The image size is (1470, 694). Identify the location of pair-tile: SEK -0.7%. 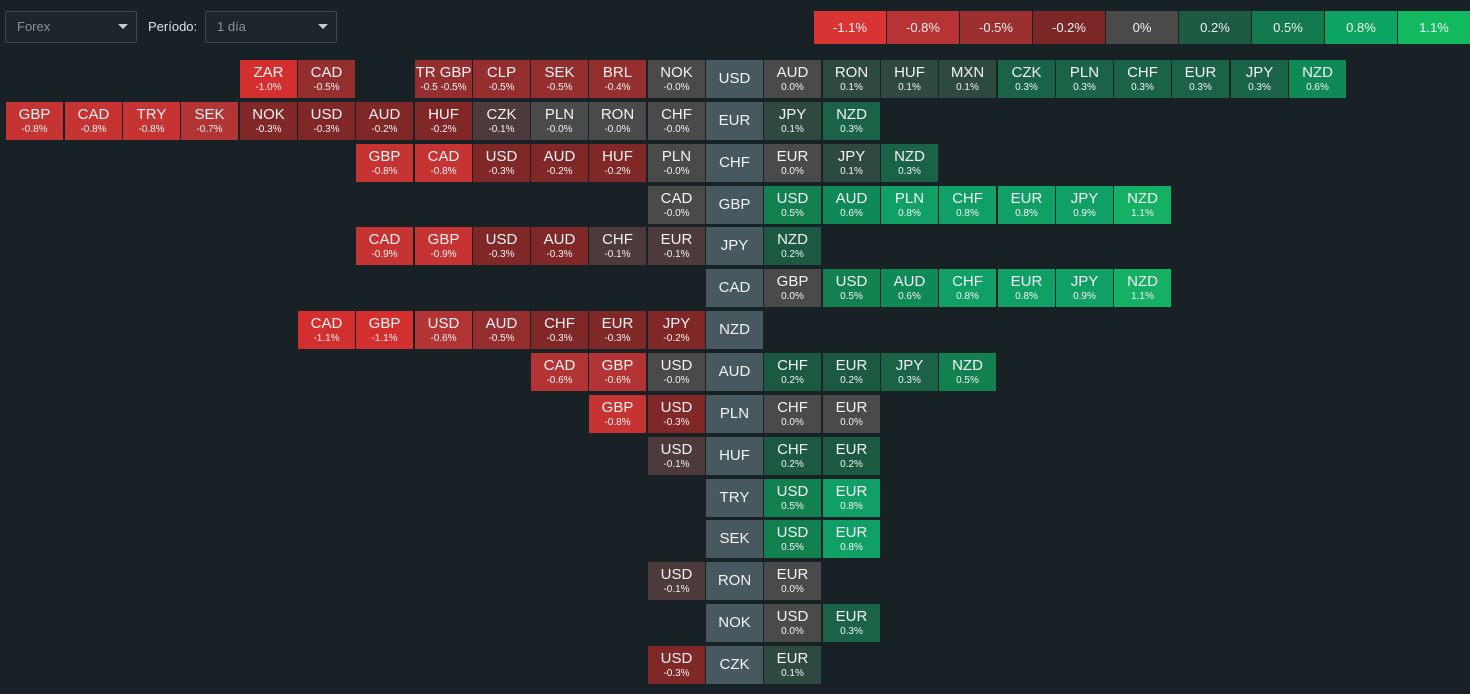
(209, 121).